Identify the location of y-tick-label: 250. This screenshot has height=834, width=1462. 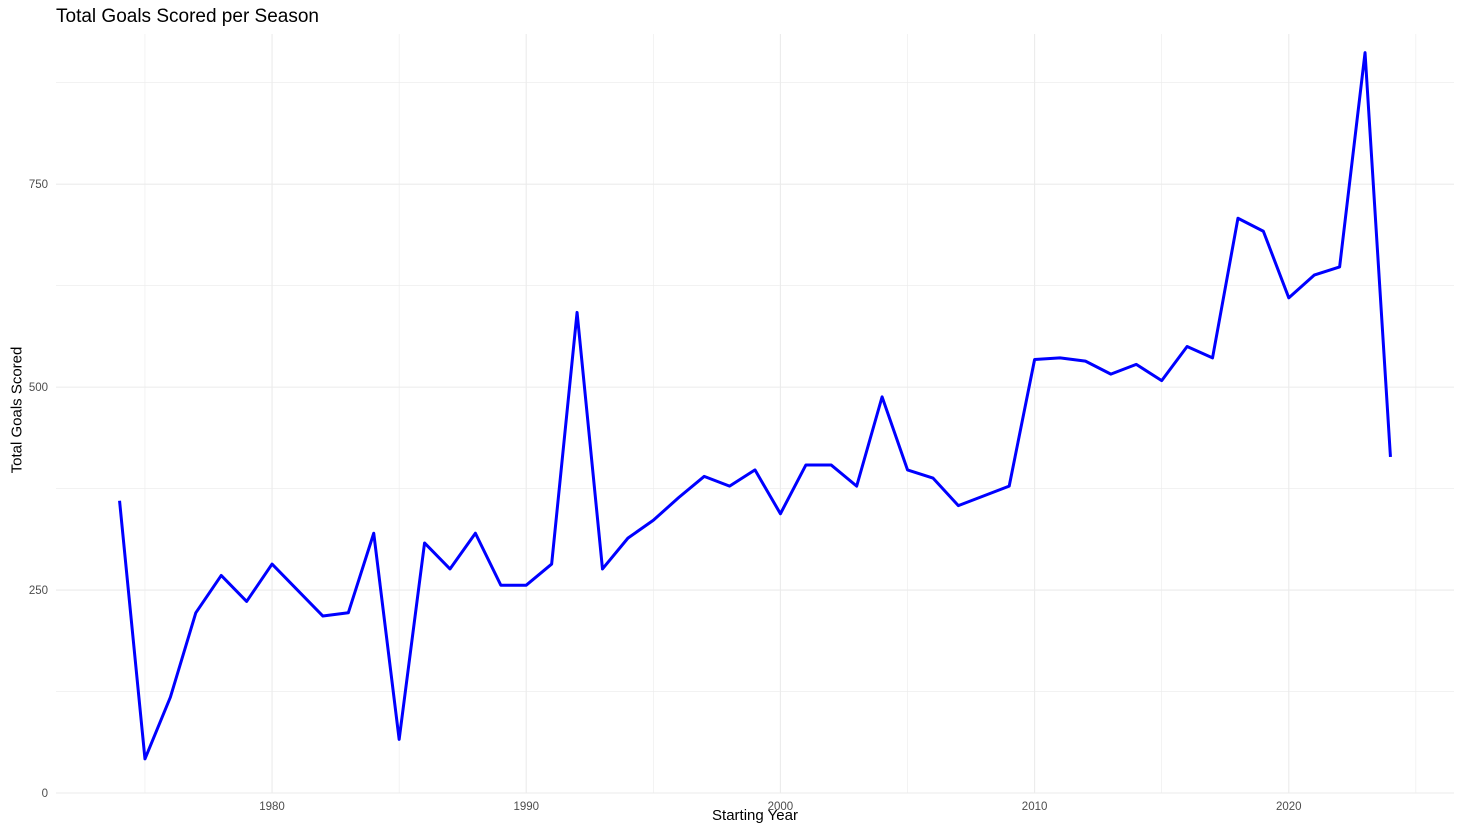
(38, 591).